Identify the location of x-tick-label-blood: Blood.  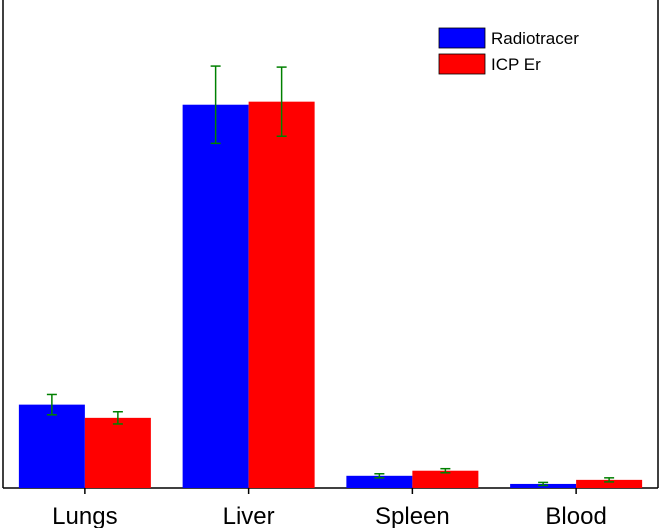
(575, 515).